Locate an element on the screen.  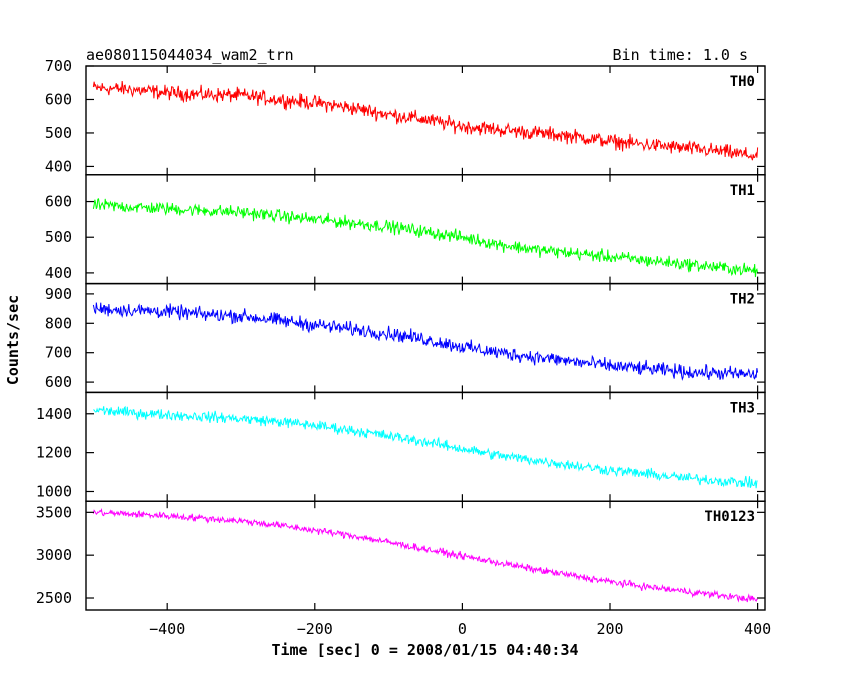
series-label-th2: TH2 is located at coordinates (742, 300).